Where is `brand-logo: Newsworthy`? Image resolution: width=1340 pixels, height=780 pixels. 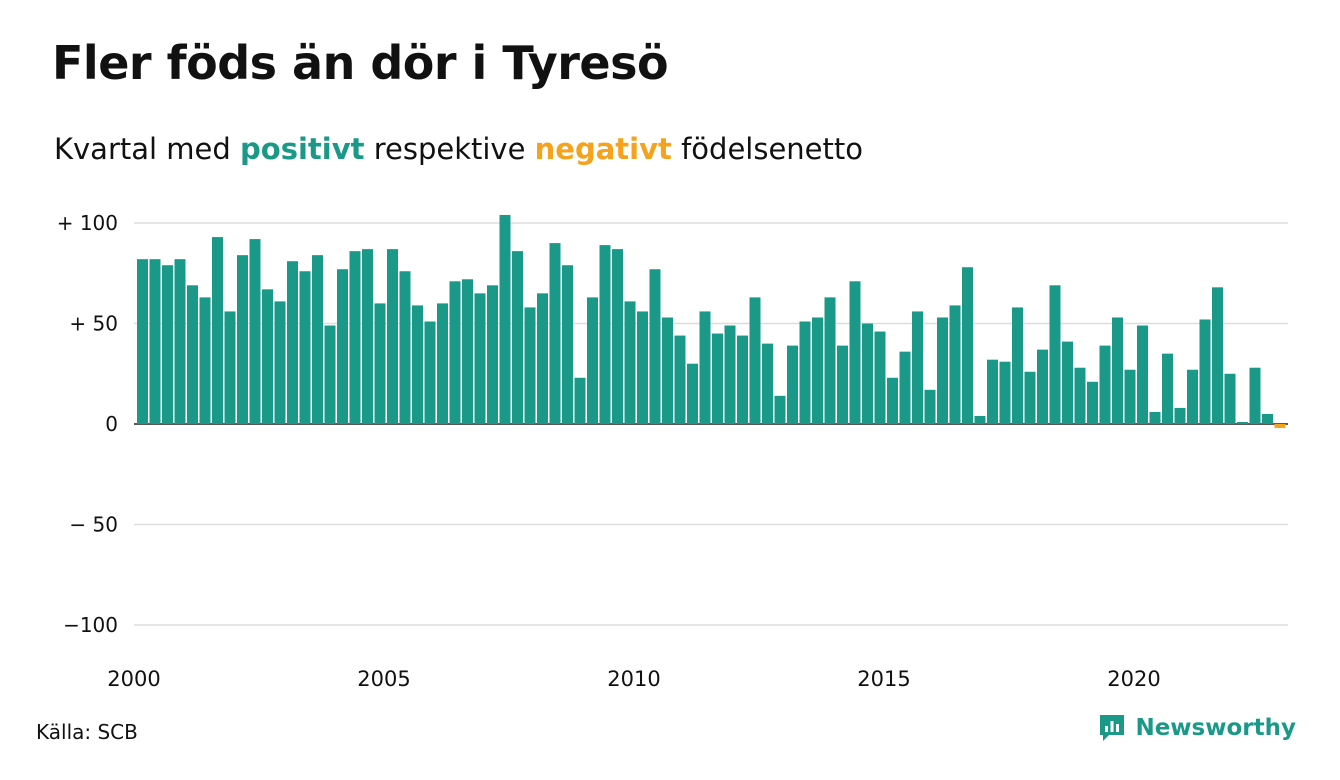
brand-logo: Newsworthy is located at coordinates (1196, 728).